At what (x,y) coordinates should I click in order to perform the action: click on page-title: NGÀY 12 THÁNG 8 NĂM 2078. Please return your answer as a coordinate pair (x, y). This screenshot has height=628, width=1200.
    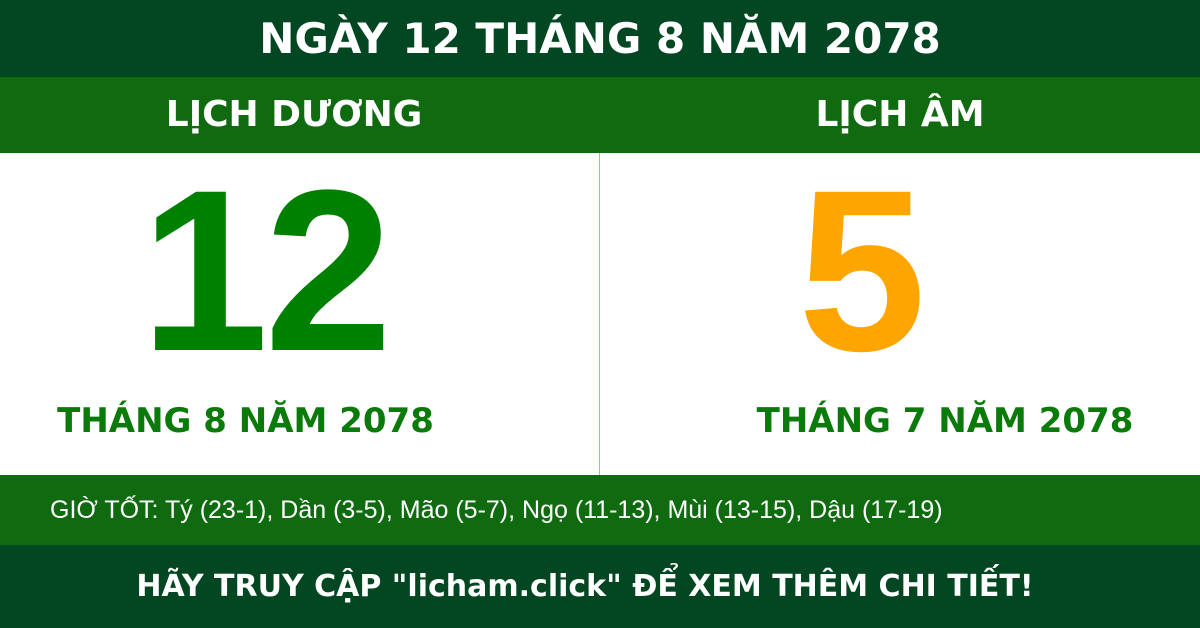
    Looking at the image, I should click on (600, 38).